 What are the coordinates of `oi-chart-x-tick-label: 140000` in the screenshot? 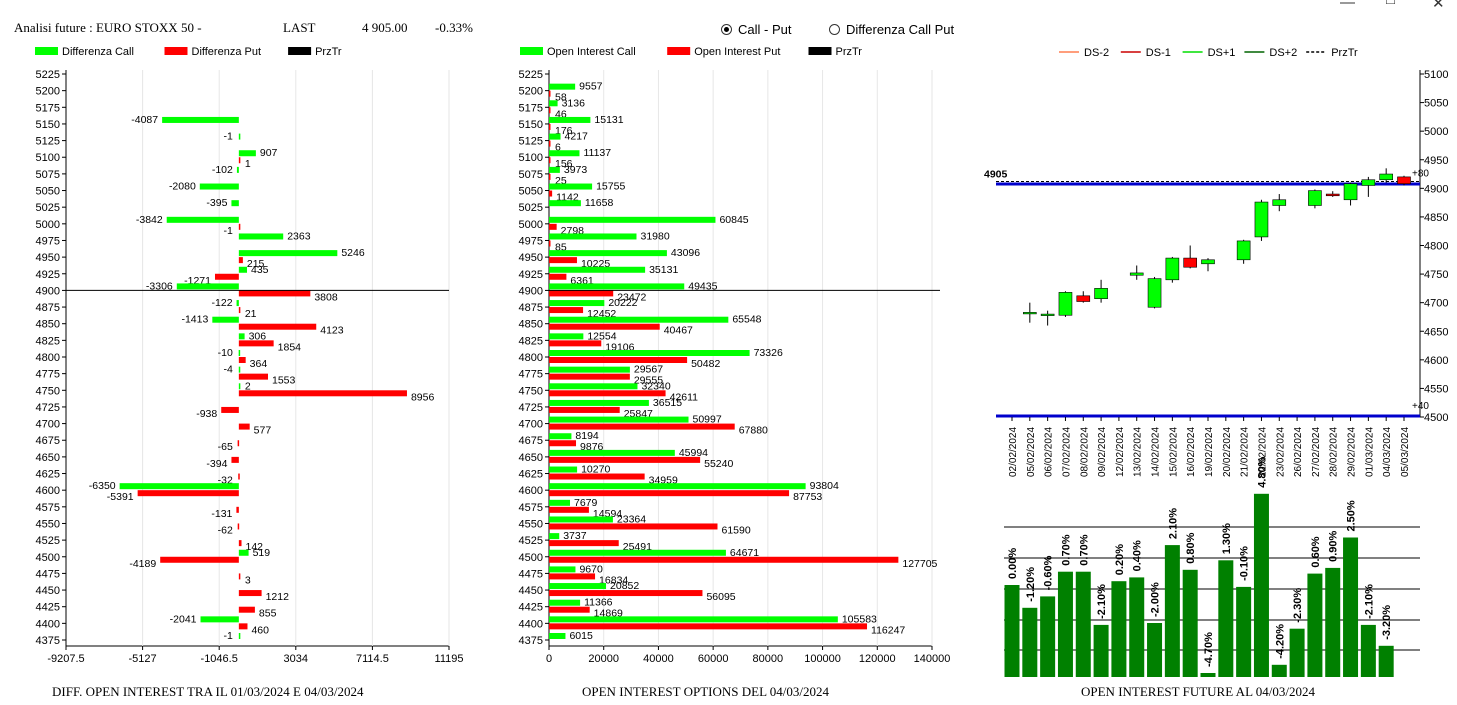 It's located at (932, 659).